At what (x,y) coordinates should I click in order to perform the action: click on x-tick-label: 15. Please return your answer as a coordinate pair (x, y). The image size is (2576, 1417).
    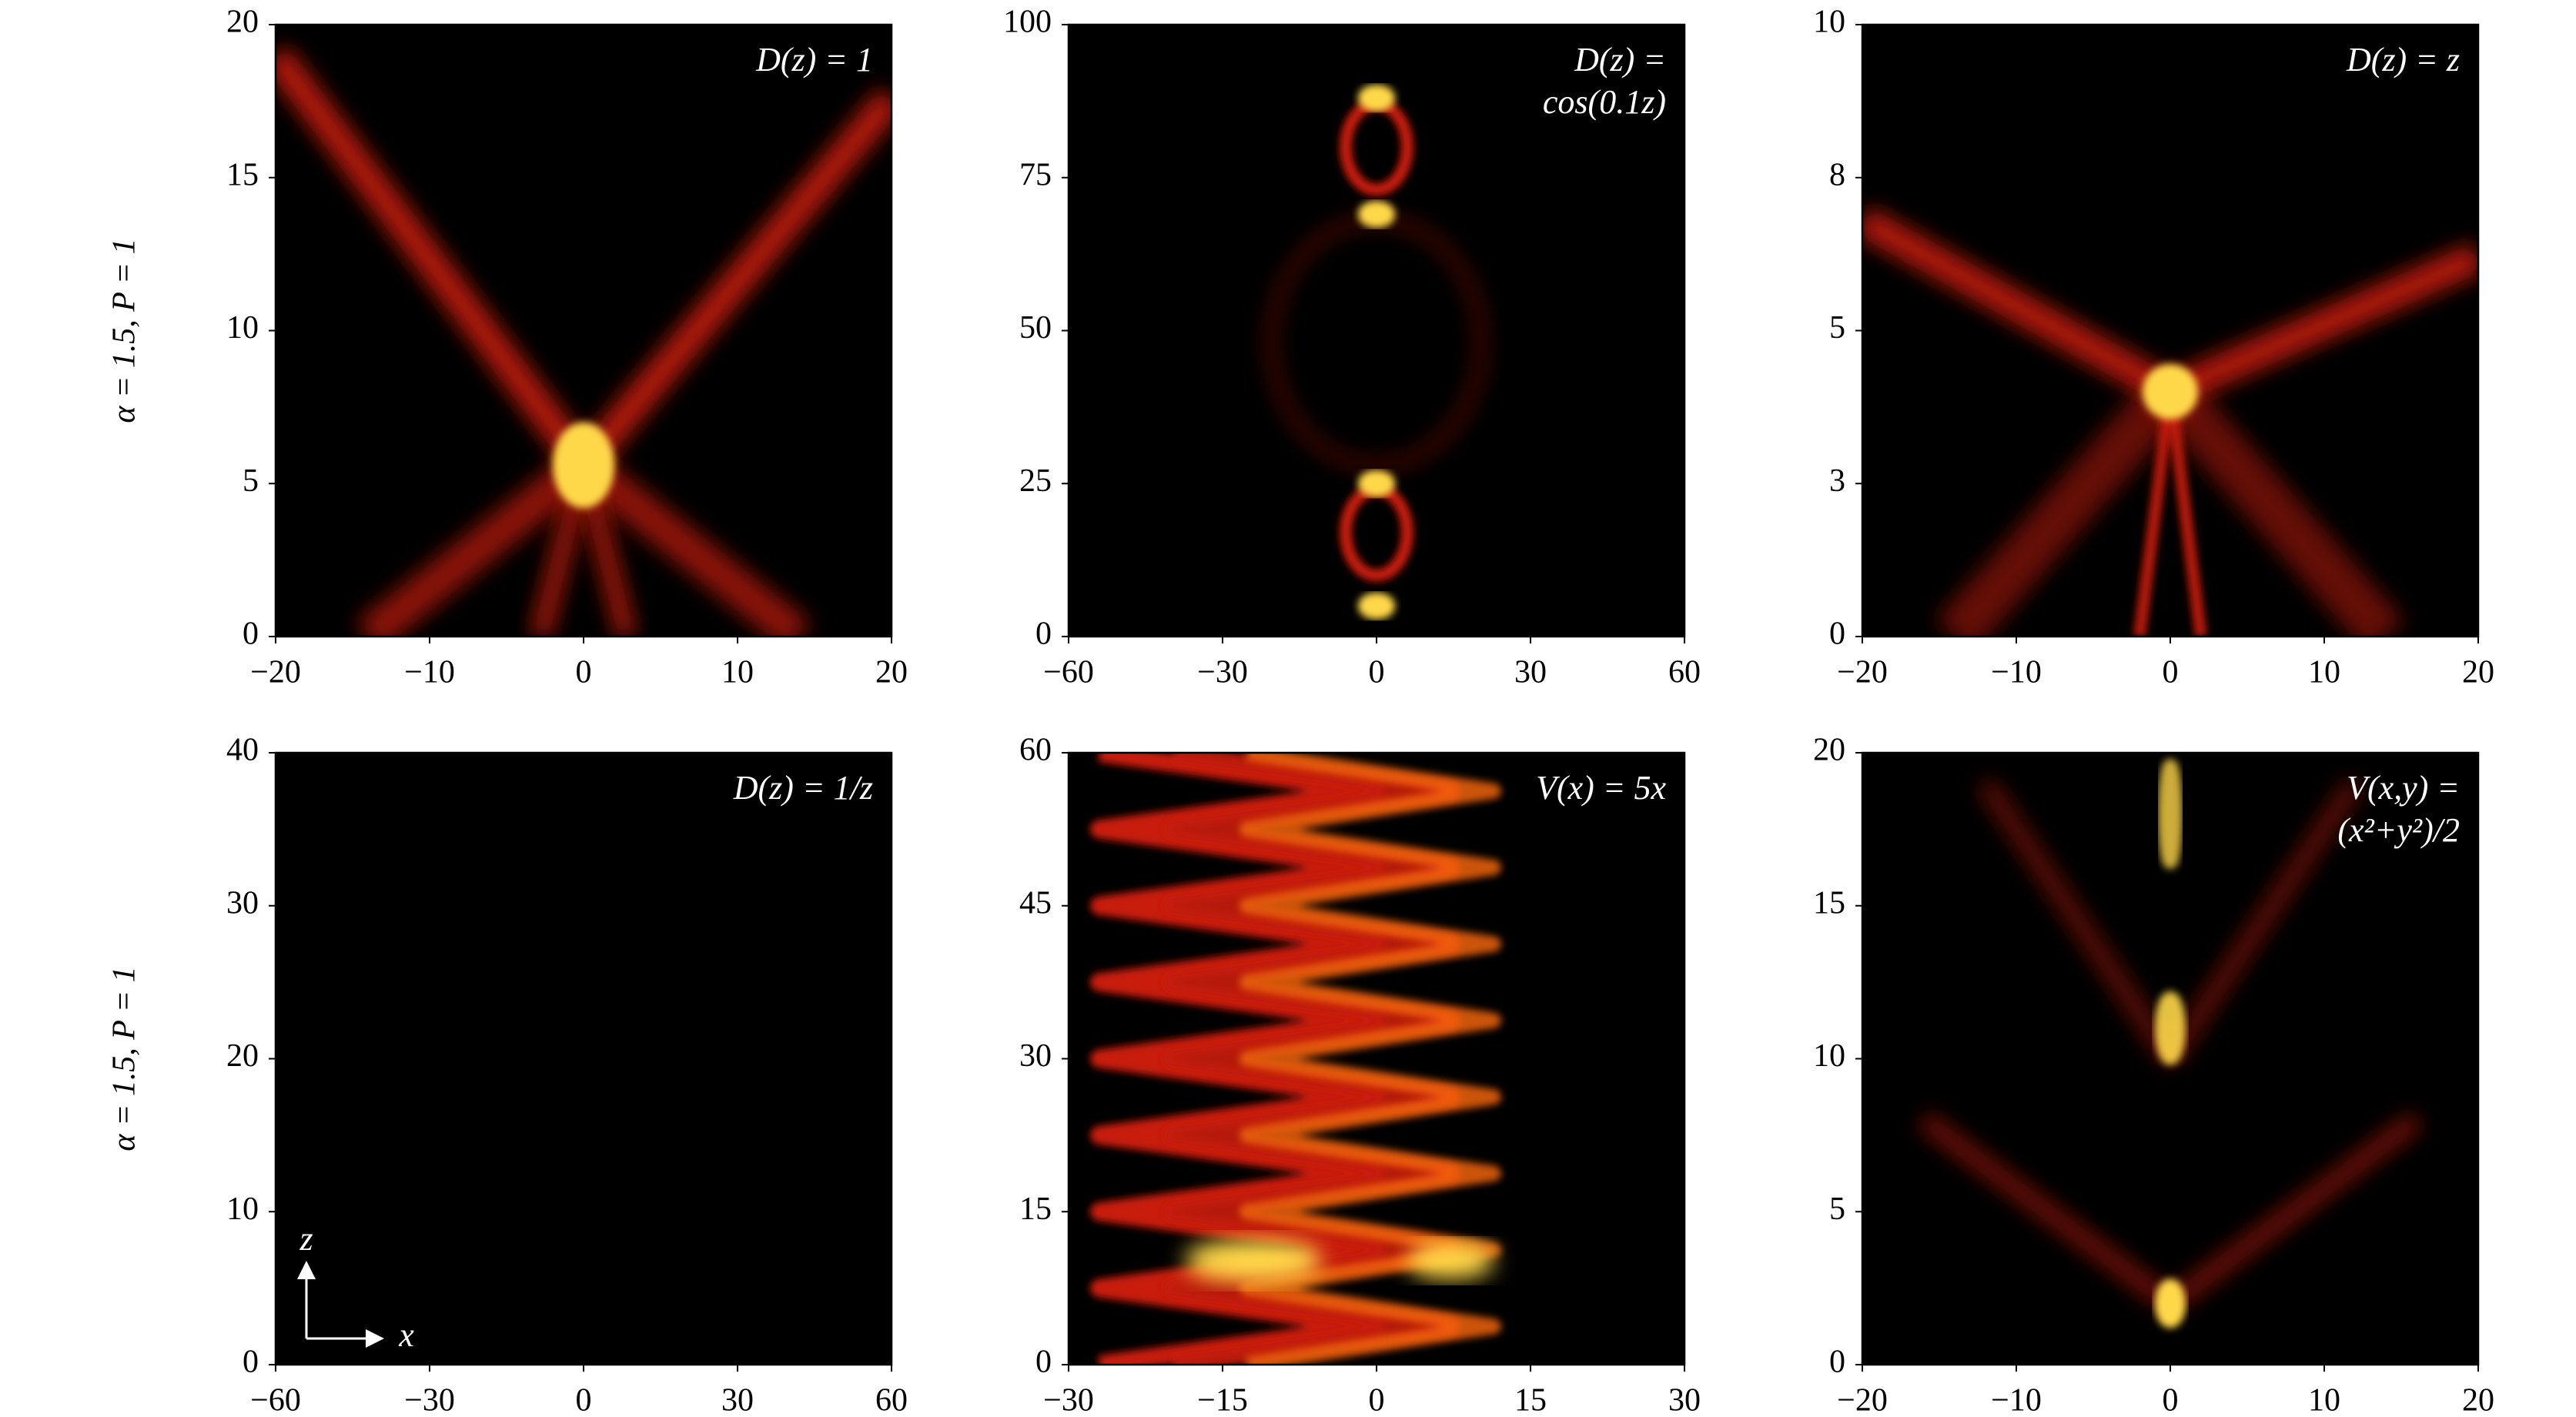
    Looking at the image, I should click on (1531, 1400).